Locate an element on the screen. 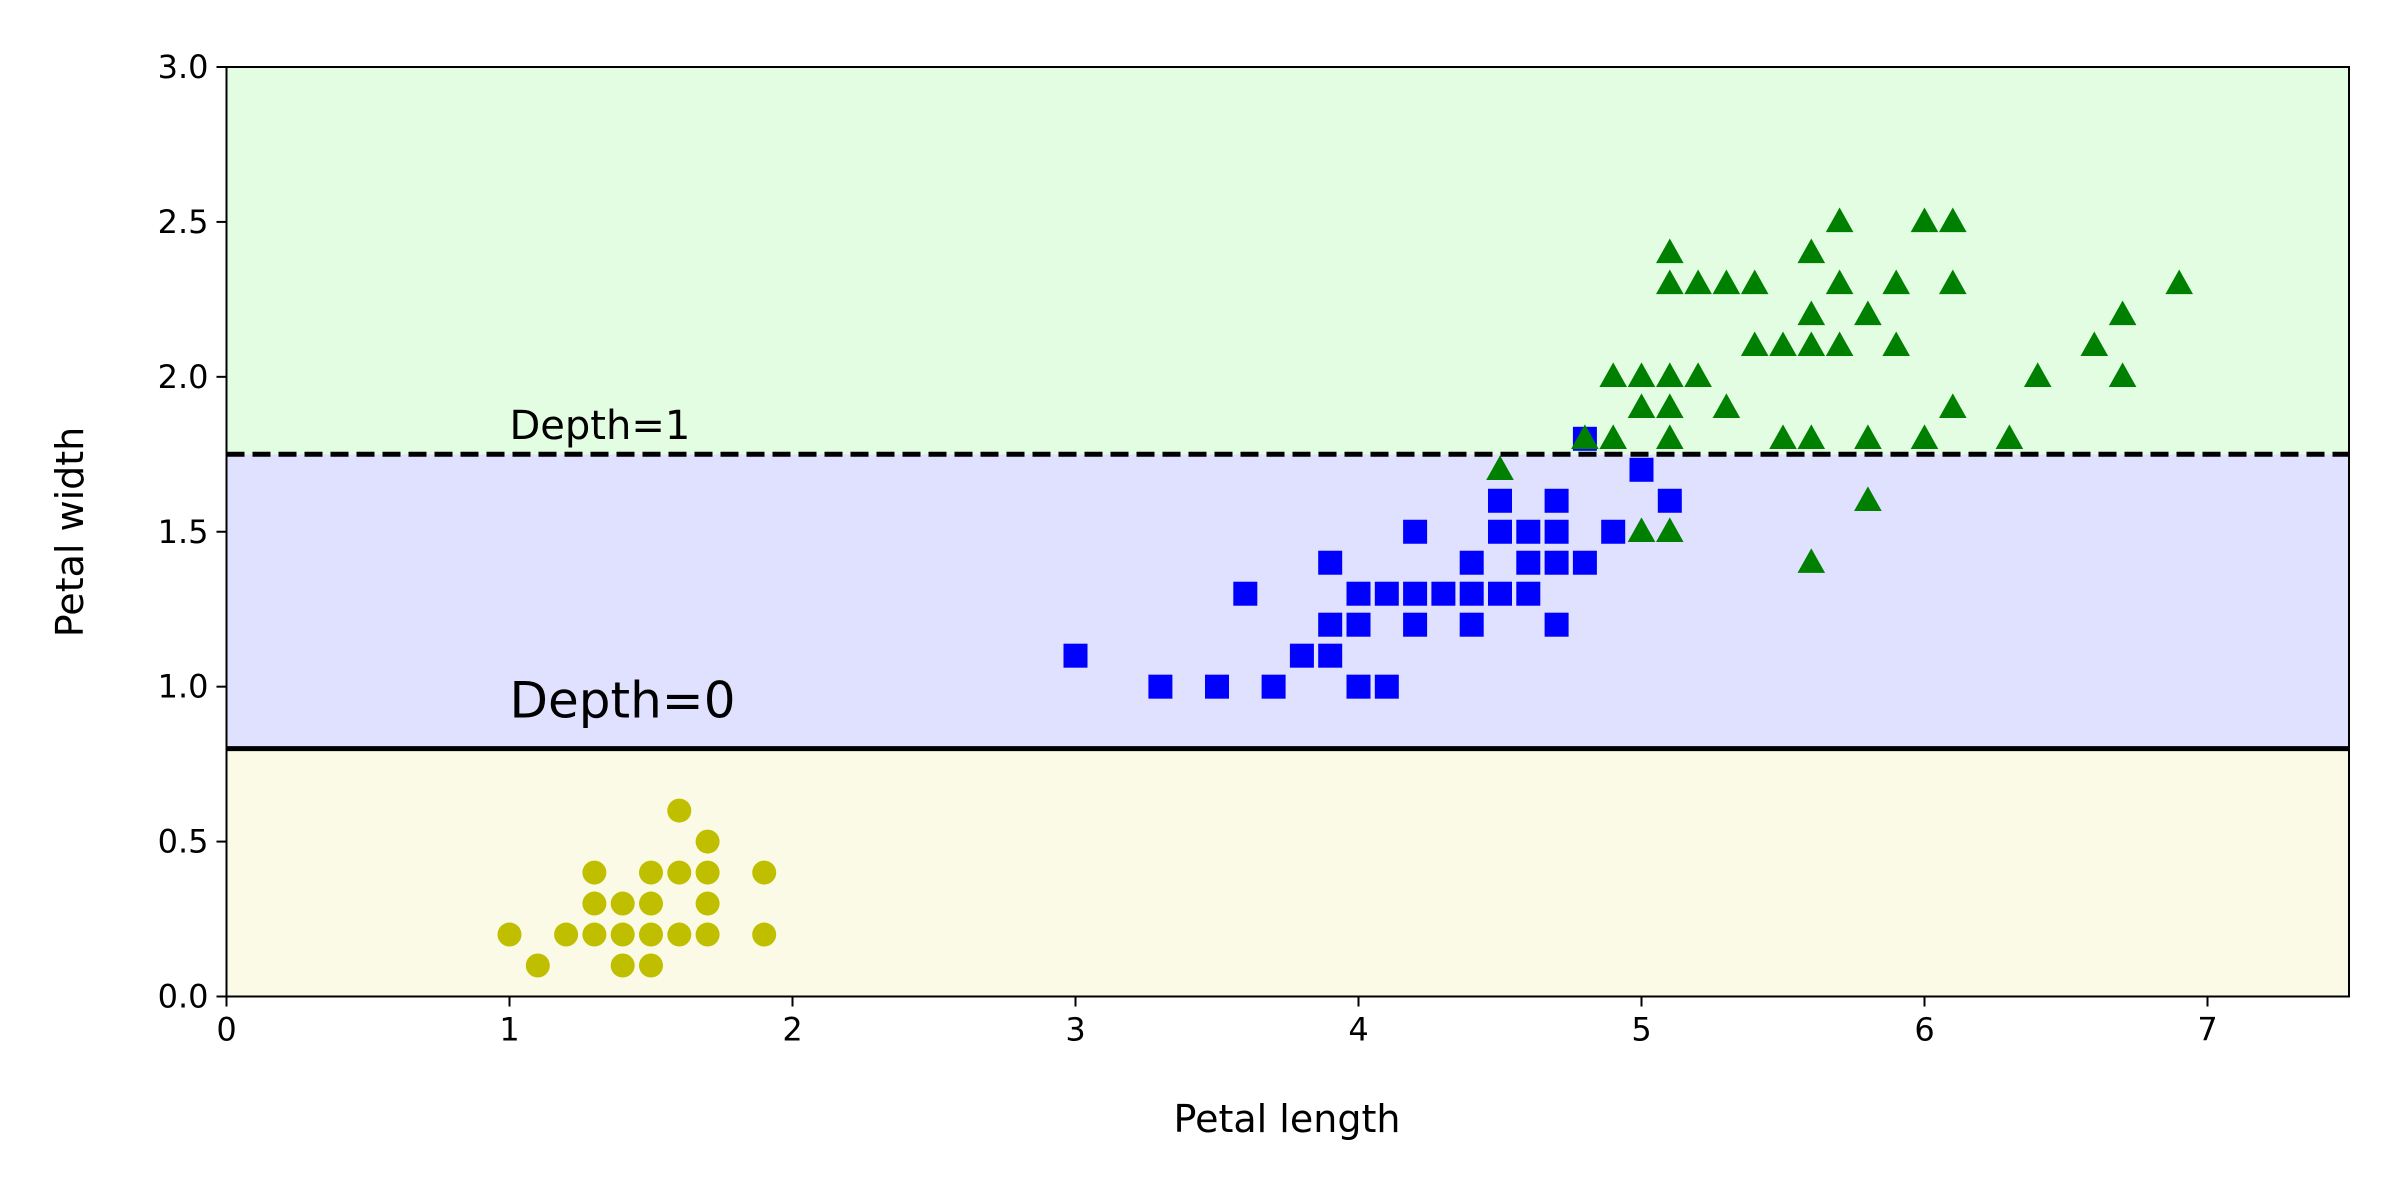 This screenshot has height=1200, width=2400. x-tick-label: 5 is located at coordinates (1641, 1030).